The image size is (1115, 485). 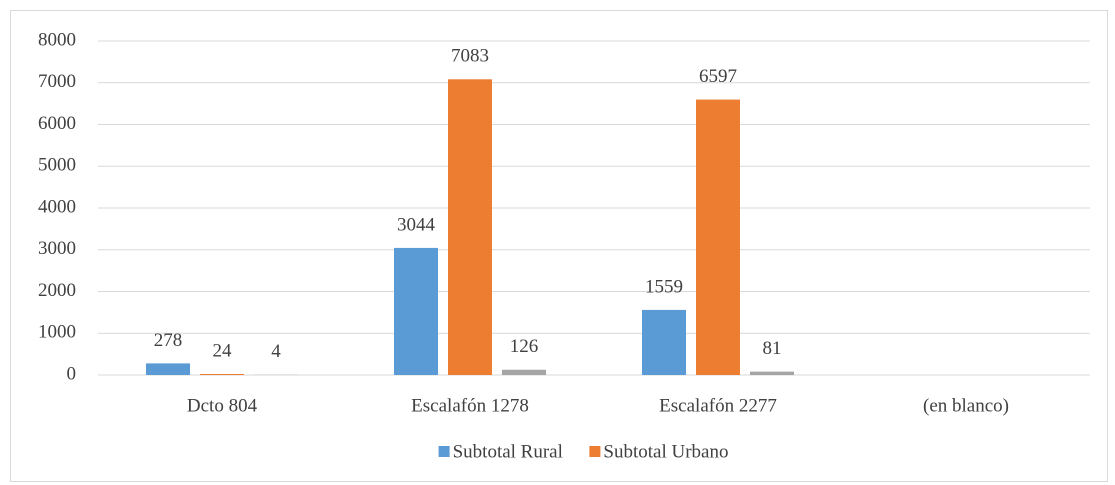 I want to click on x-tick-label: Escalafón 2277, so click(x=718, y=405).